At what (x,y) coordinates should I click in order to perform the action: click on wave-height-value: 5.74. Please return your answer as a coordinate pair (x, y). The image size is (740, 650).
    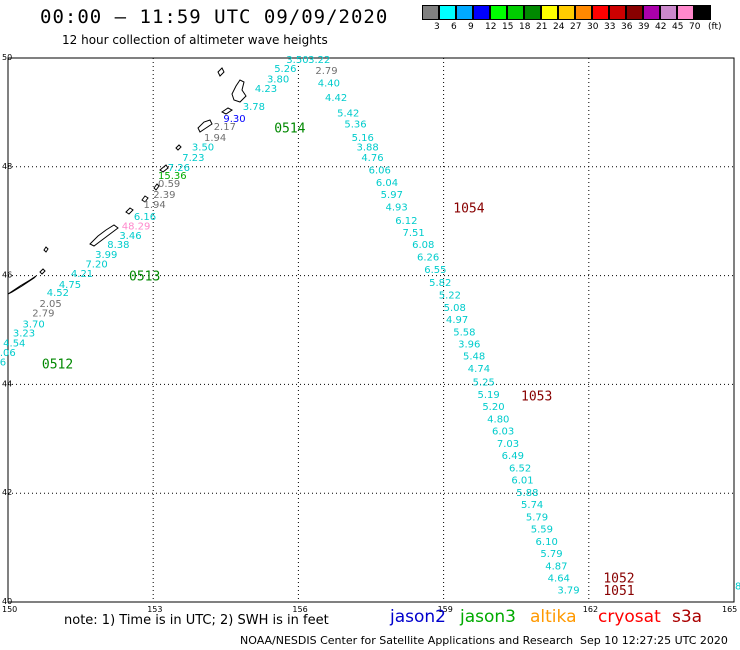
    Looking at the image, I should click on (532, 505).